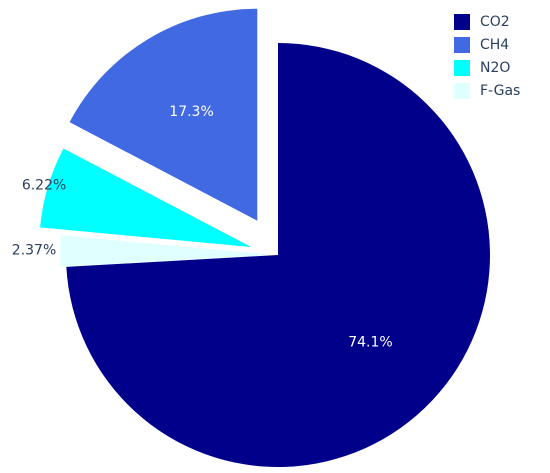 The width and height of the screenshot is (550, 473). I want to click on legend-label: CO2, so click(495, 22).